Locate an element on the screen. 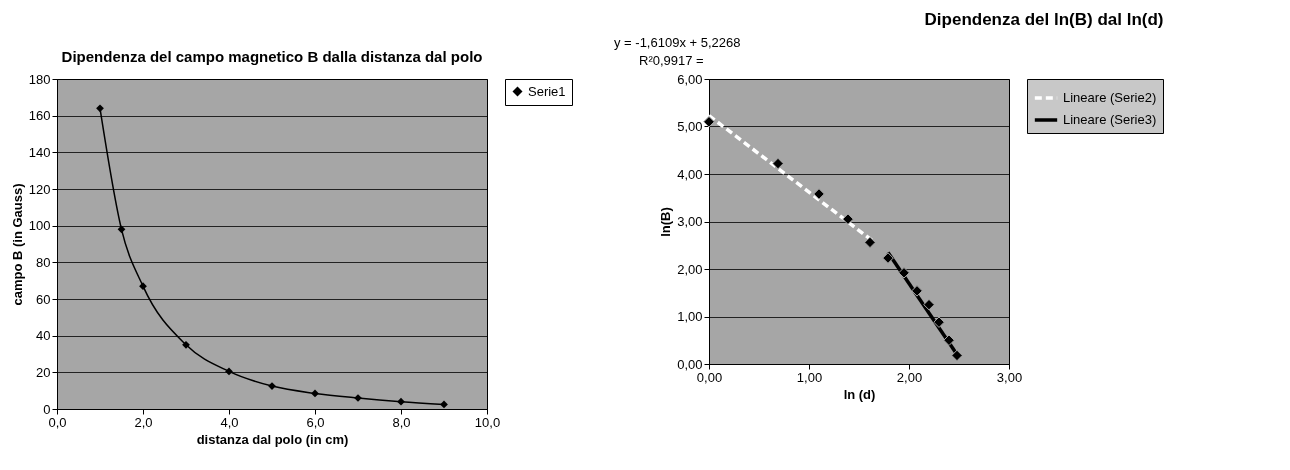  x-tick-label: 0,00 is located at coordinates (709, 377).